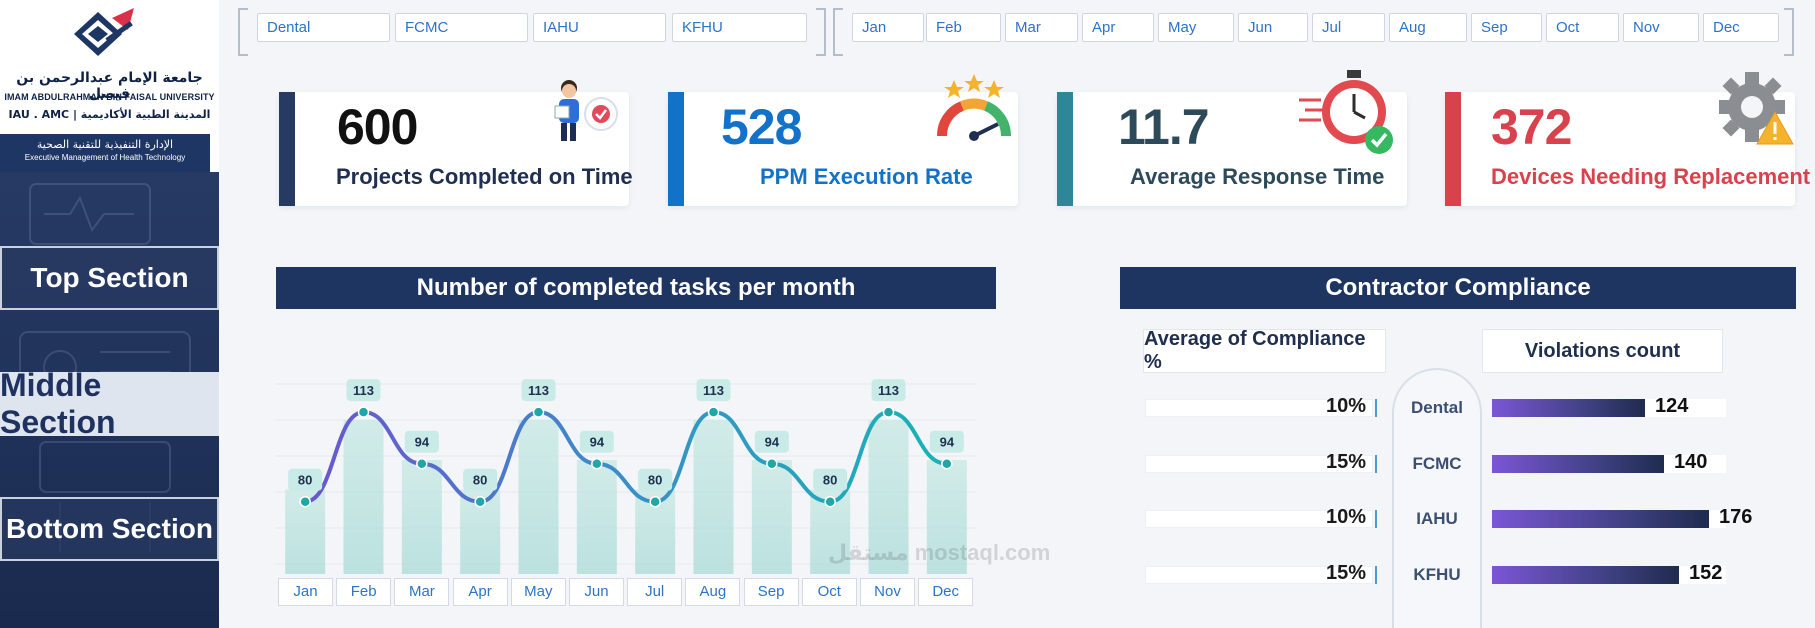 The height and width of the screenshot is (628, 1815). What do you see at coordinates (829, 592) in the screenshot?
I see `chart-month-tab-oct: Oct` at bounding box center [829, 592].